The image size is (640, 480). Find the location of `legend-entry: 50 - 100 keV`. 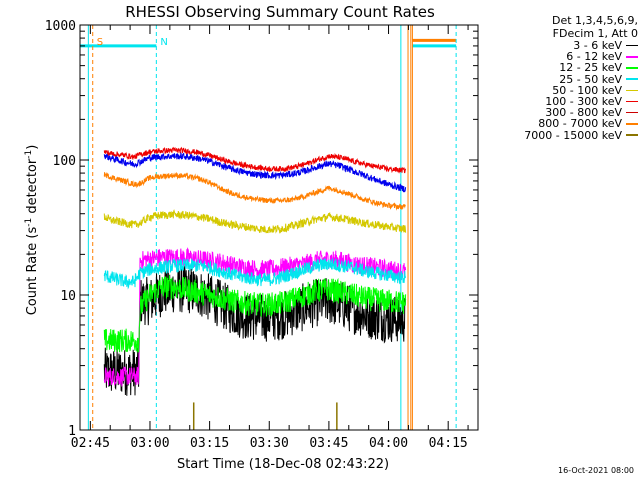

legend-entry: 50 - 100 keV is located at coordinates (558, 90).